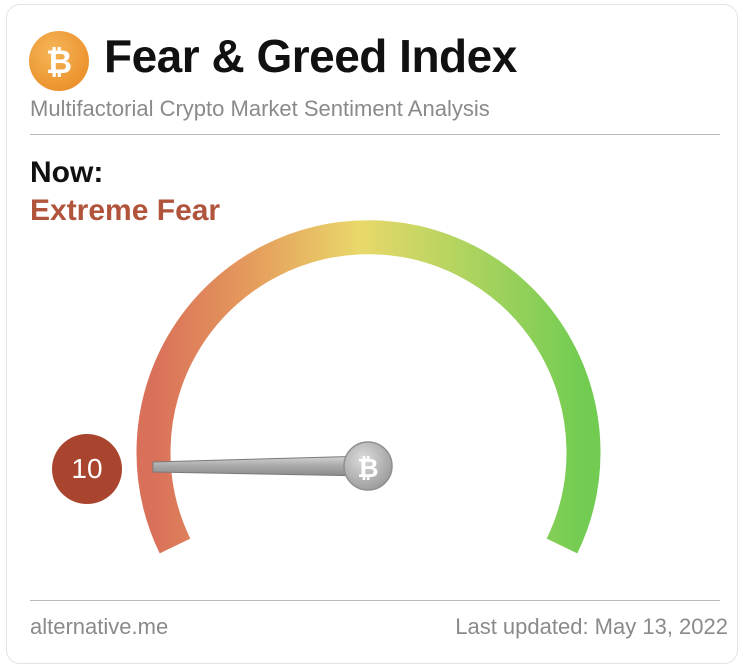 The height and width of the screenshot is (664, 744). Describe the element at coordinates (375, 134) in the screenshot. I see `header-divider` at that location.